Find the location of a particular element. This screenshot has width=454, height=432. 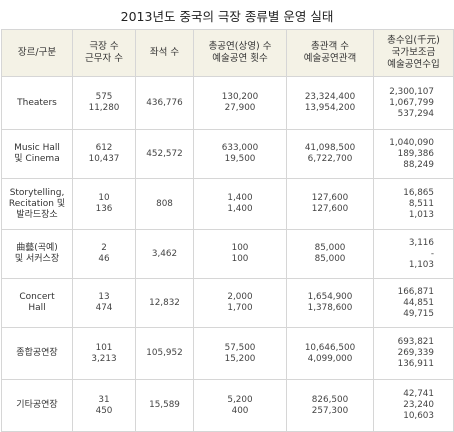

audience-cell: 23,324,400 13,954,200 is located at coordinates (330, 103).